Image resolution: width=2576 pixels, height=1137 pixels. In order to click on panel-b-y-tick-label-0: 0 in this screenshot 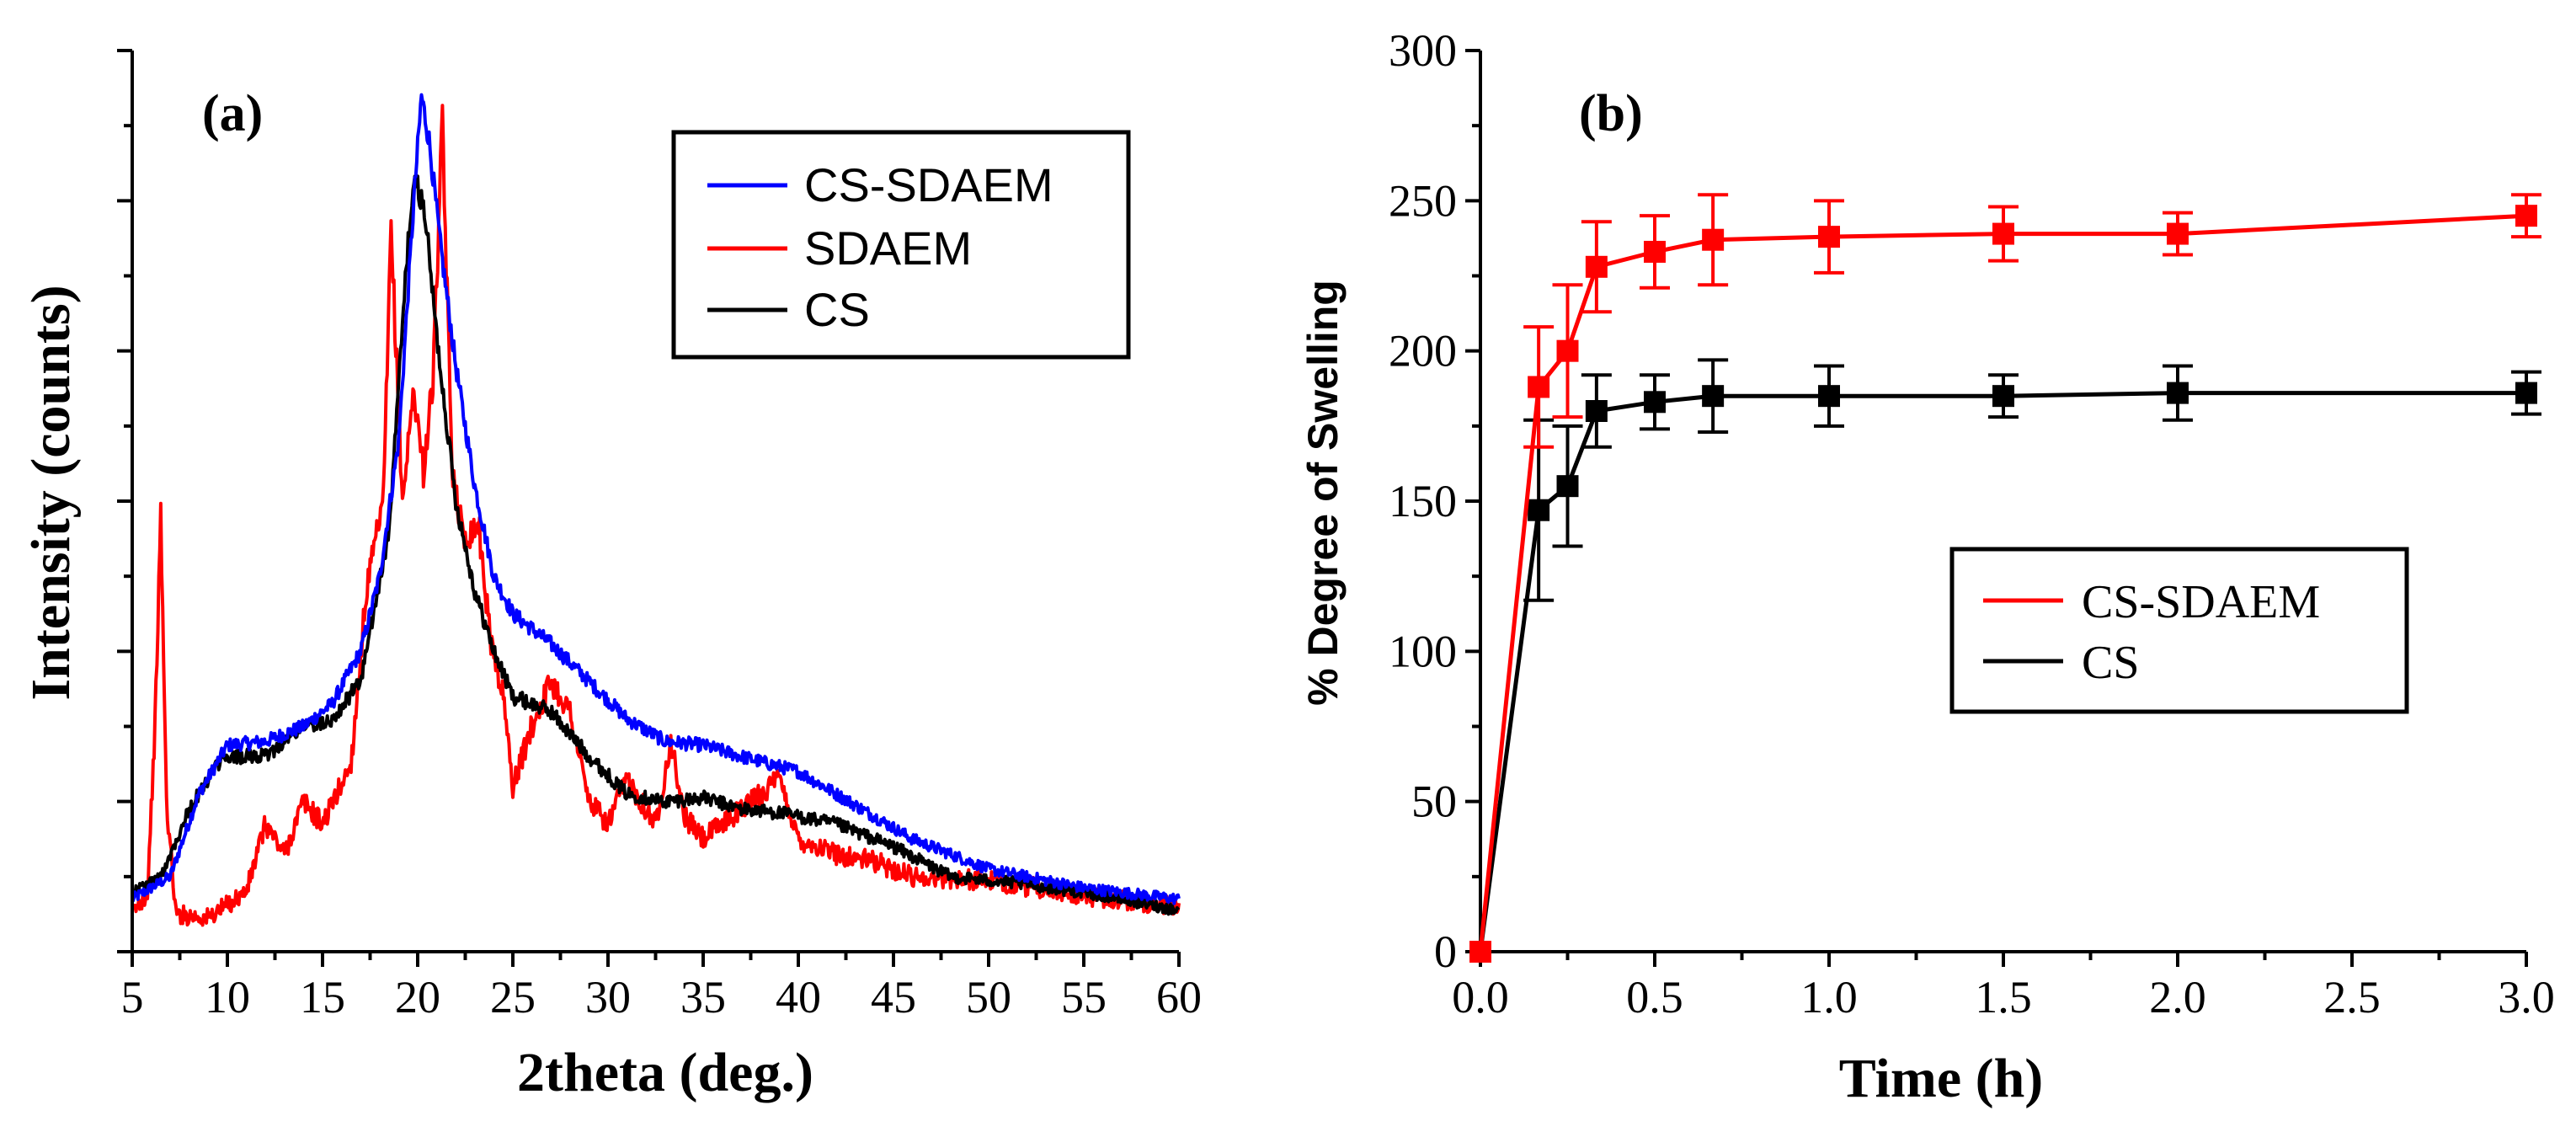, I will do `click(1445, 951)`.